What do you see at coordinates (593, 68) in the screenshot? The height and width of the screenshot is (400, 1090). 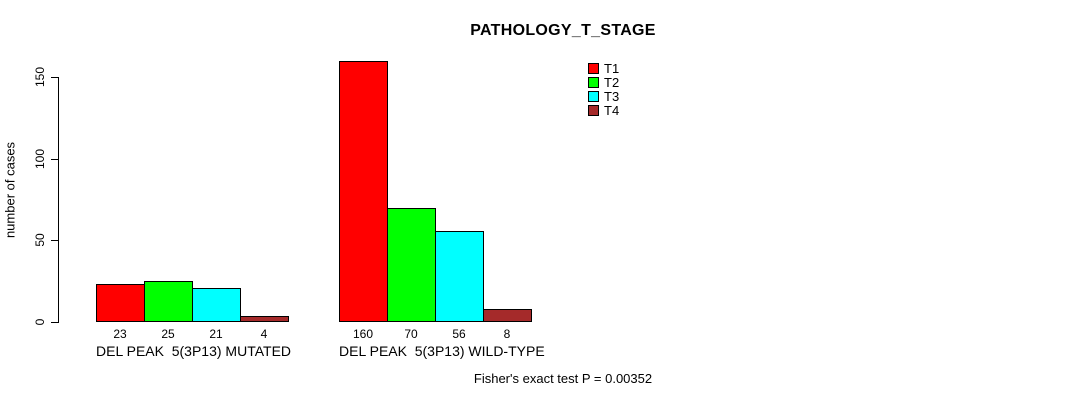 I see `legend-swatch-t1` at bounding box center [593, 68].